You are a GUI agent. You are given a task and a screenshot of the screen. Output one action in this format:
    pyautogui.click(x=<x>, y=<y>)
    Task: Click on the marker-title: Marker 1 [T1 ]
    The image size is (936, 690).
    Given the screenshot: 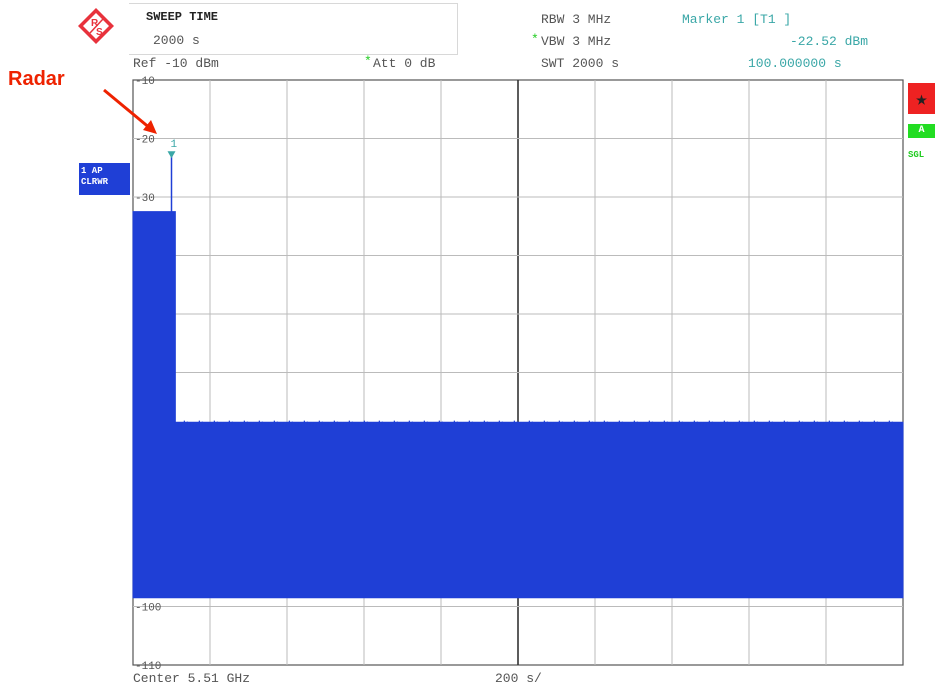 What is the action you would take?
    pyautogui.click(x=737, y=19)
    